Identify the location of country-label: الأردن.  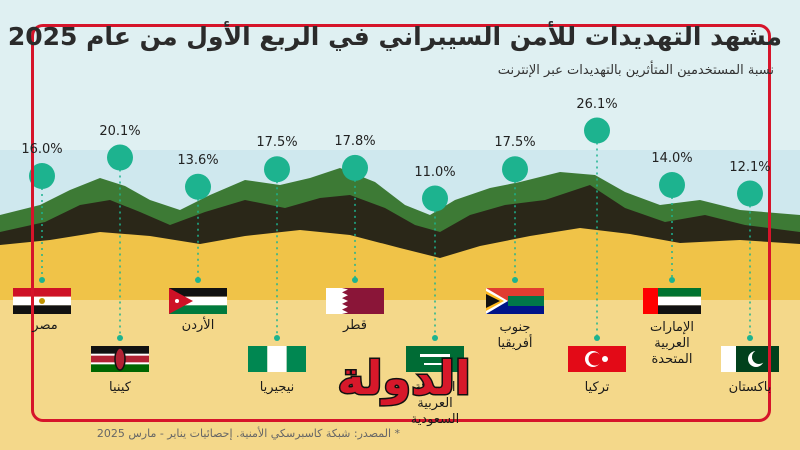
(198, 325).